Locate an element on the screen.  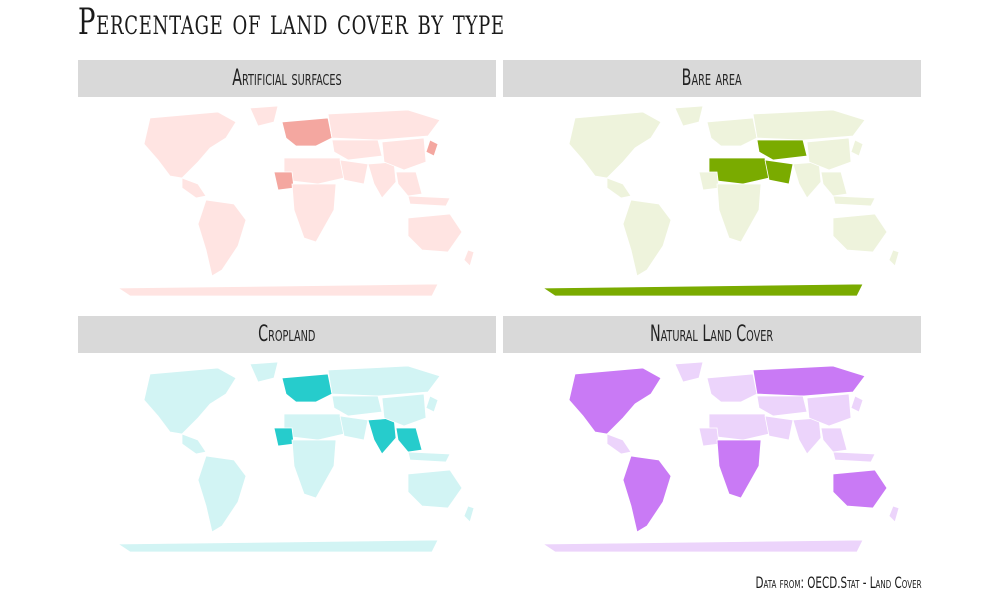
facet-label: Natural Land Cover is located at coordinates (712, 334).